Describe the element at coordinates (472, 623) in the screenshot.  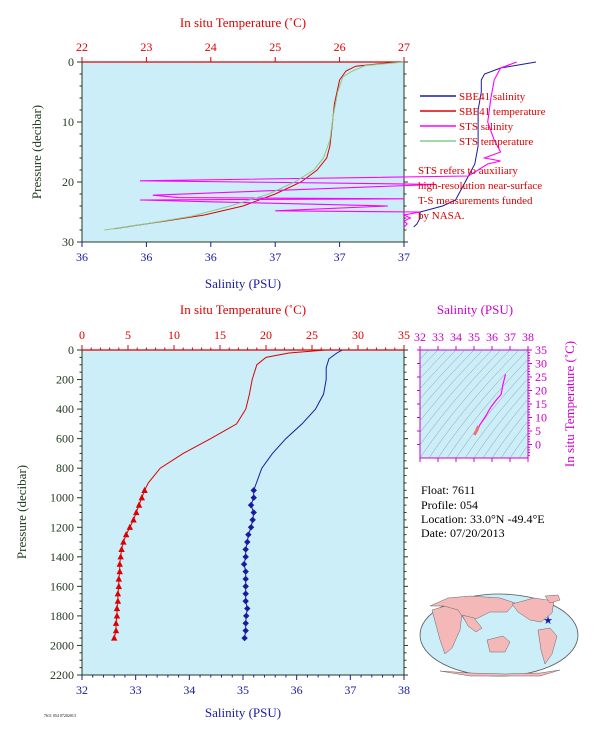
I see `continent-south-asia` at that location.